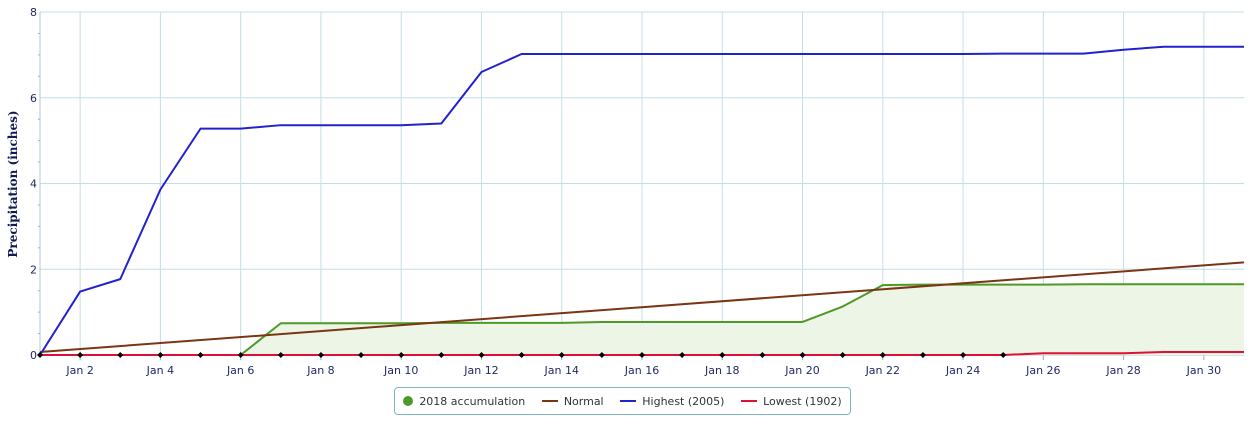 The width and height of the screenshot is (1252, 421). What do you see at coordinates (33, 98) in the screenshot?
I see `y-tick-label: 6` at bounding box center [33, 98].